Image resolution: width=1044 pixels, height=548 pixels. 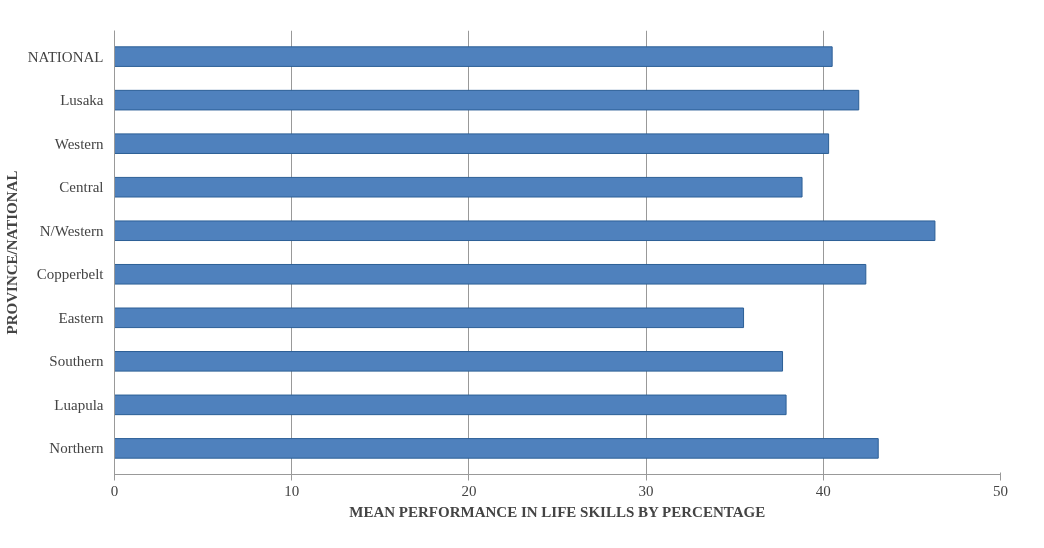 What do you see at coordinates (646, 490) in the screenshot?
I see `x-tick-label: 30` at bounding box center [646, 490].